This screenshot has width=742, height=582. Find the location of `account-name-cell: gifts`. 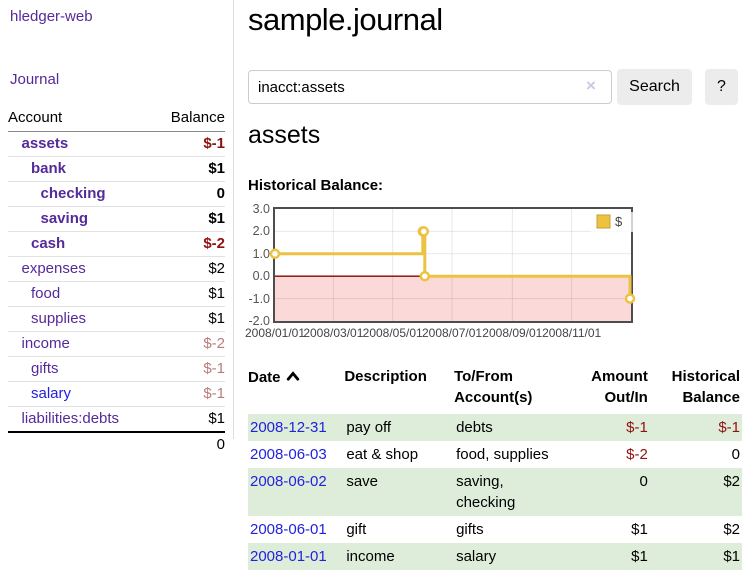

account-name-cell: gifts is located at coordinates (81, 369).